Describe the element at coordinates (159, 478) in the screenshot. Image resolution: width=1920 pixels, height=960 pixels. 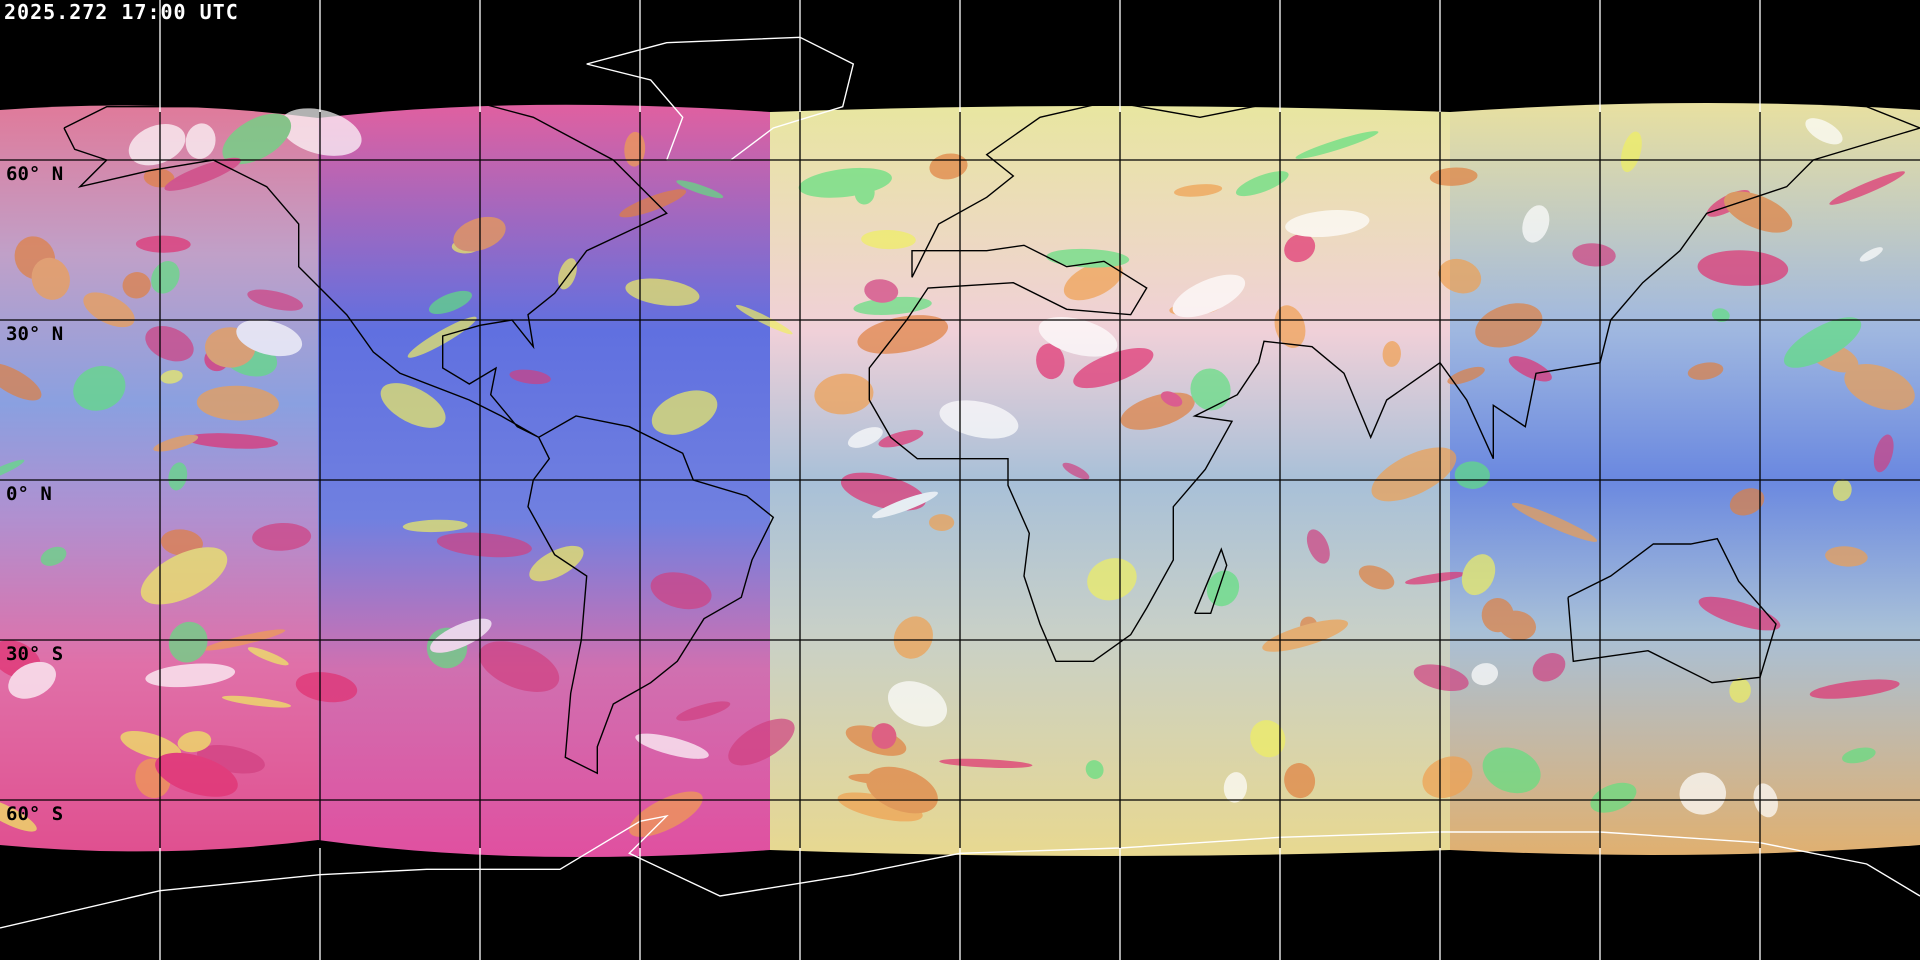
I see `swath-pacific-west` at that location.